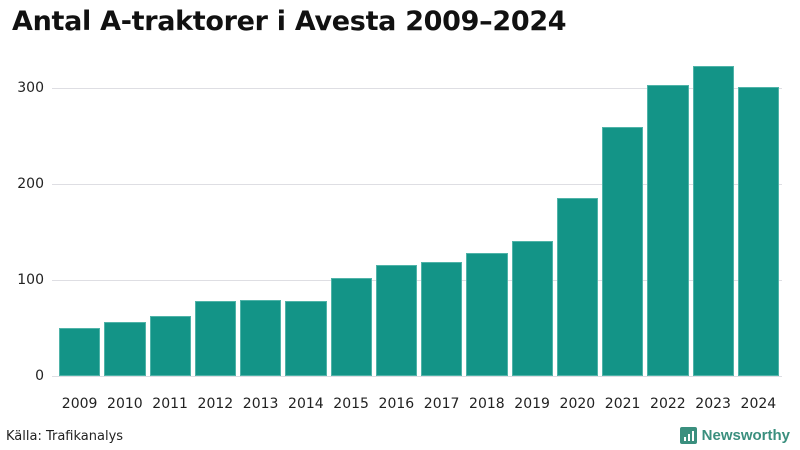 The width and height of the screenshot is (800, 450). I want to click on source-label: Källa: Trafikanalys, so click(65, 436).